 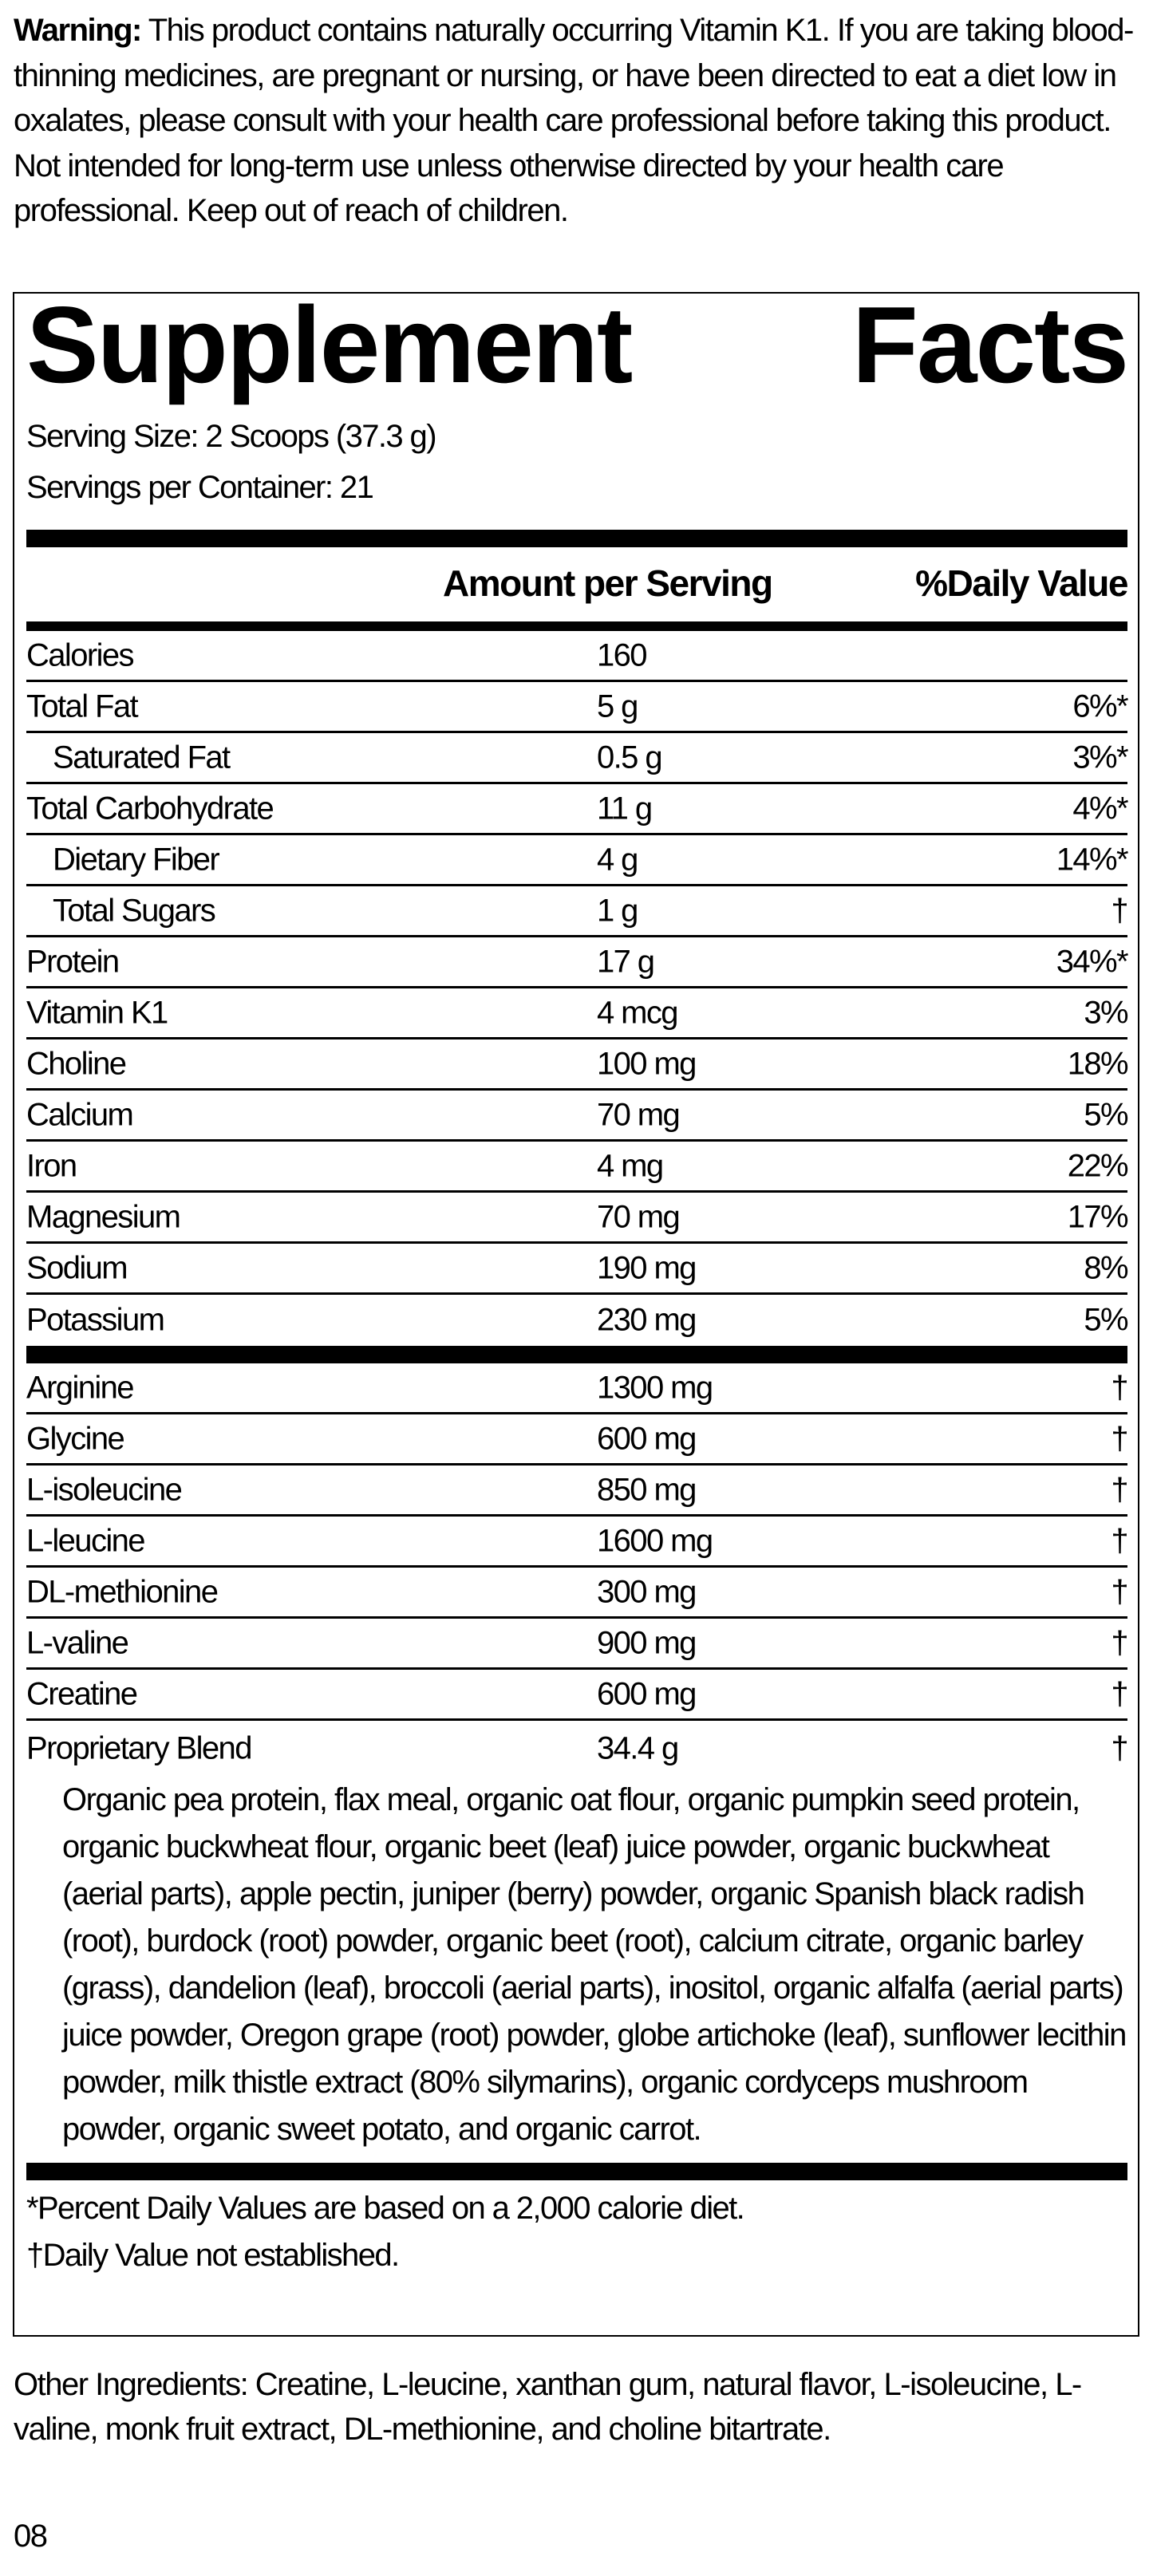 What do you see at coordinates (78, 30) in the screenshot?
I see `warning-label: Warning:` at bounding box center [78, 30].